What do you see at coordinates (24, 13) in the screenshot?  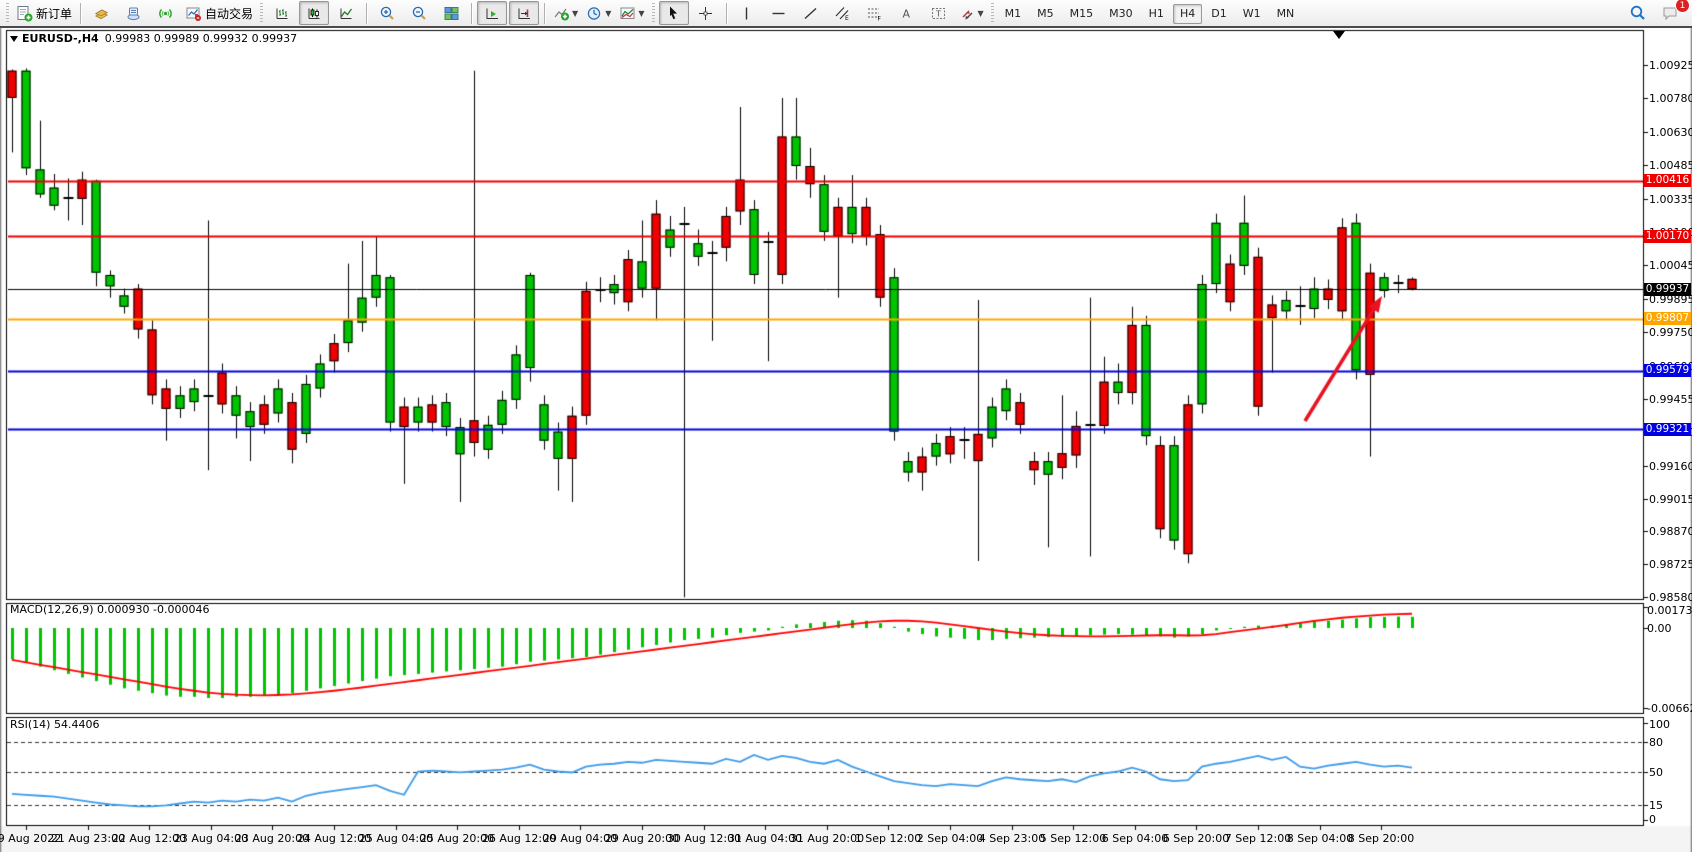 I see `new-order-icon` at bounding box center [24, 13].